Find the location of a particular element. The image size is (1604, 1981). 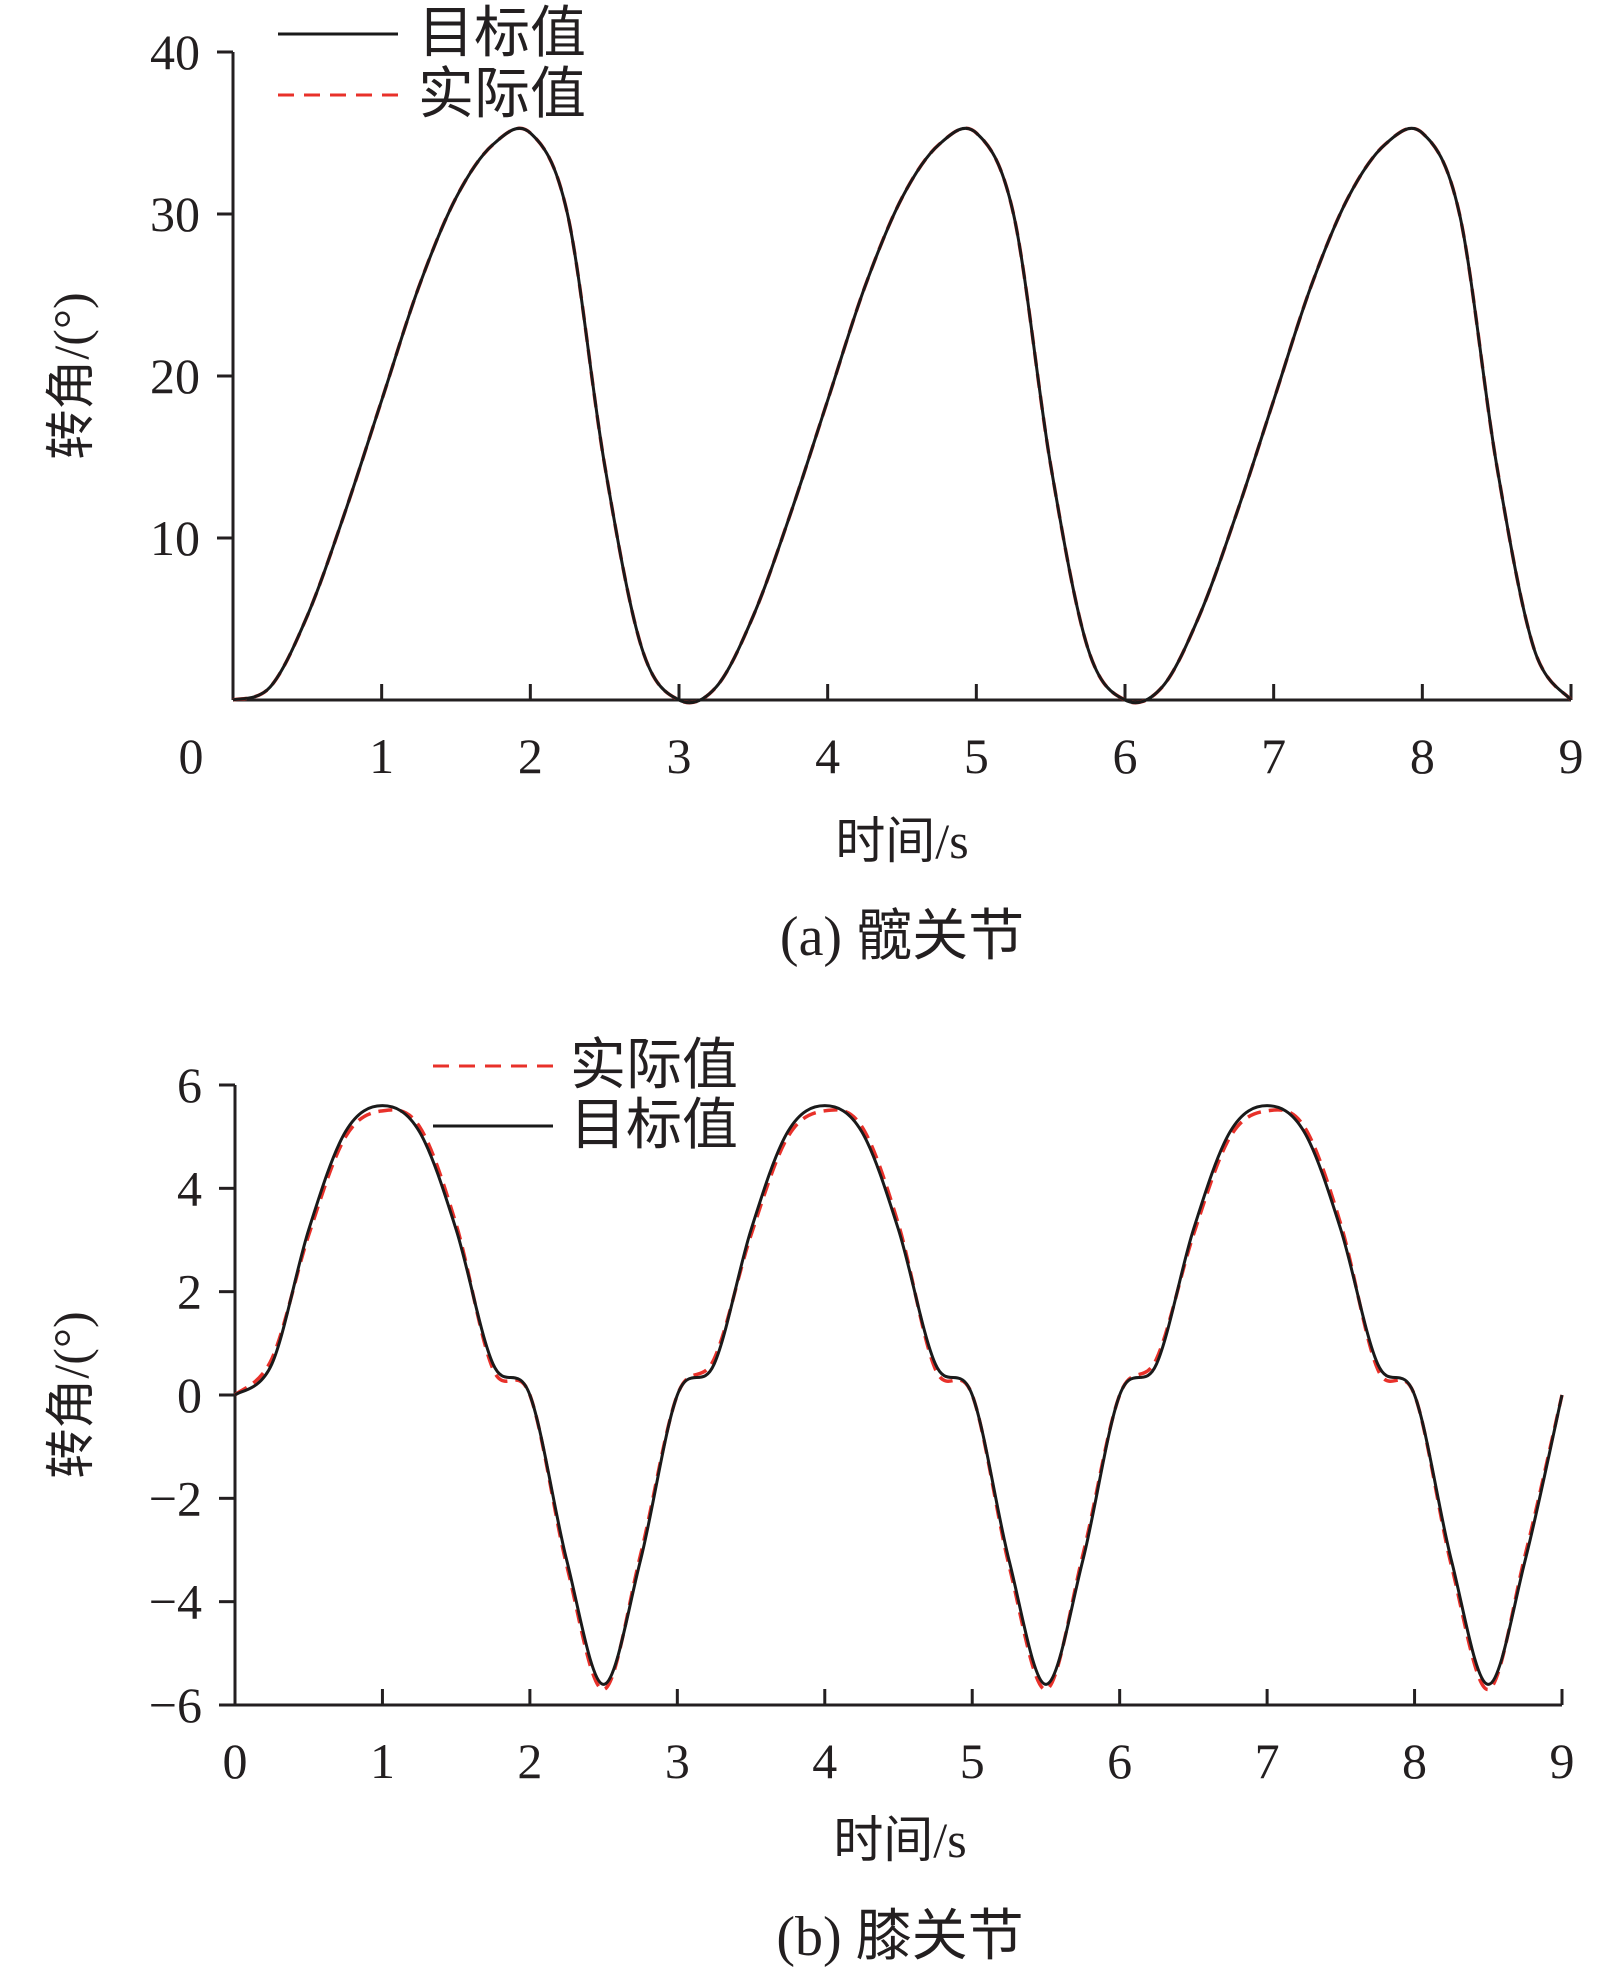

y-tick-label: 40 is located at coordinates (175, 52).